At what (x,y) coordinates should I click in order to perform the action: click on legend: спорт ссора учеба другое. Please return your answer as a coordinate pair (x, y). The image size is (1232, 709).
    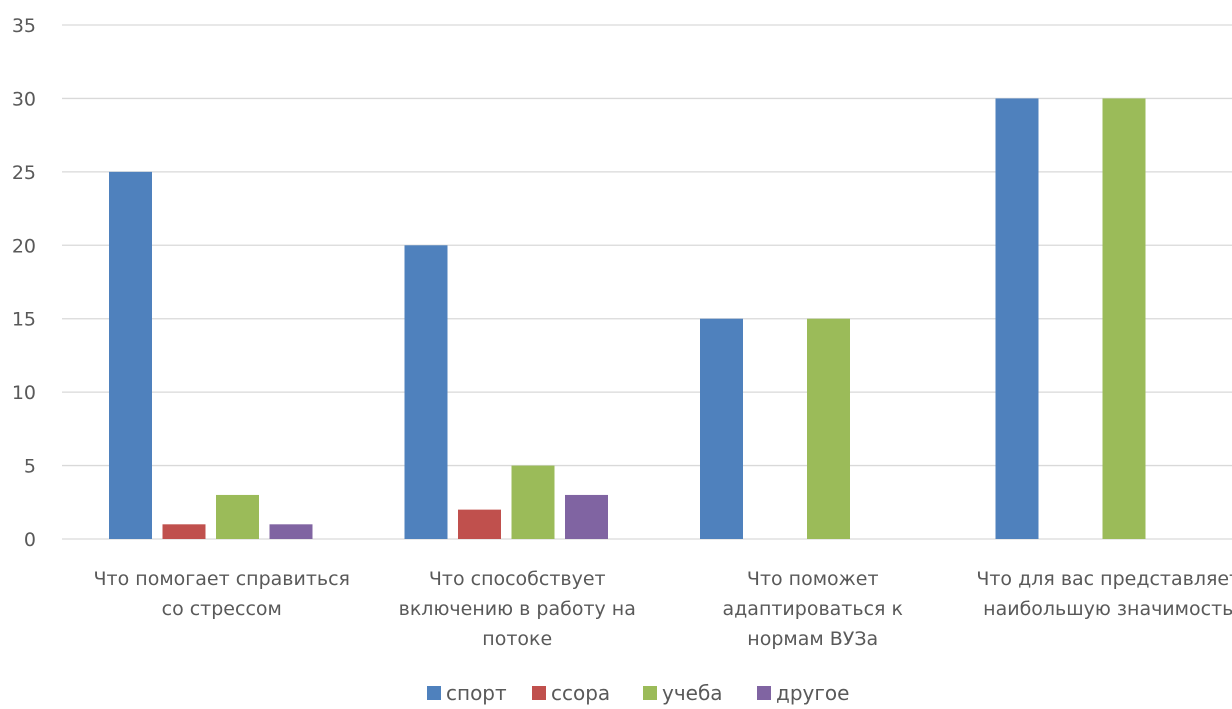
    Looking at the image, I should click on (638, 693).